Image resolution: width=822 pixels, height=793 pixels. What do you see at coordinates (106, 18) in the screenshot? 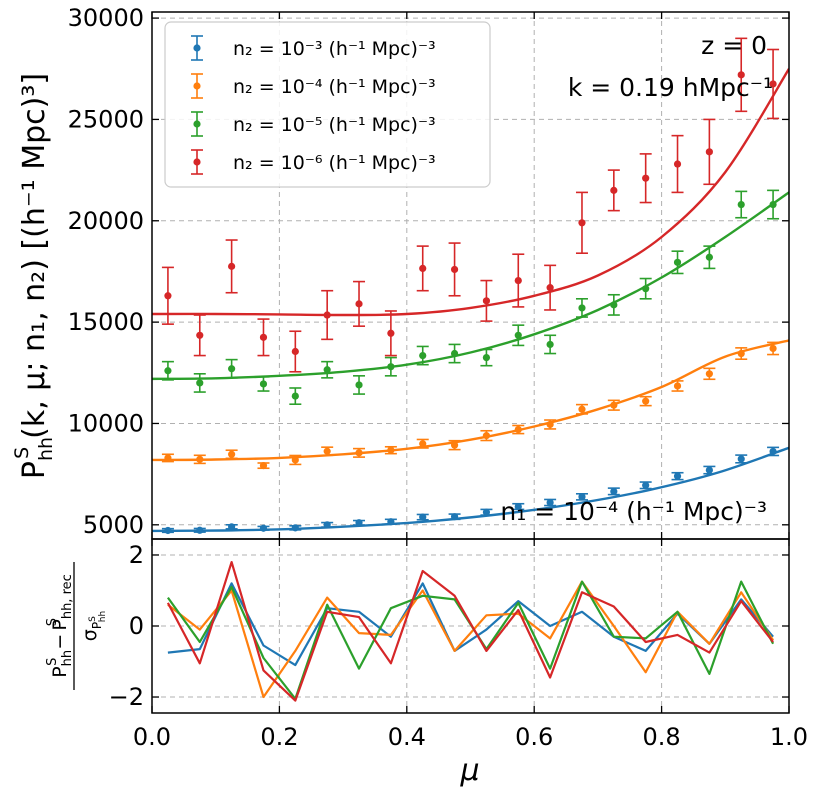
I see `top-y-tick-label: 30000` at bounding box center [106, 18].